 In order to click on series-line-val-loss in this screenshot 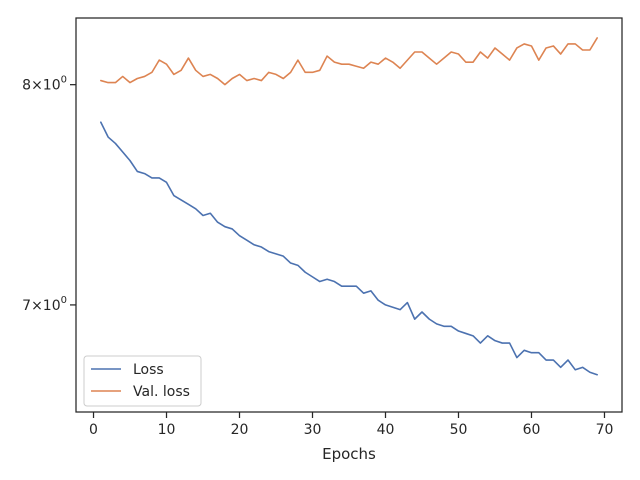, I will do `click(349, 61)`.